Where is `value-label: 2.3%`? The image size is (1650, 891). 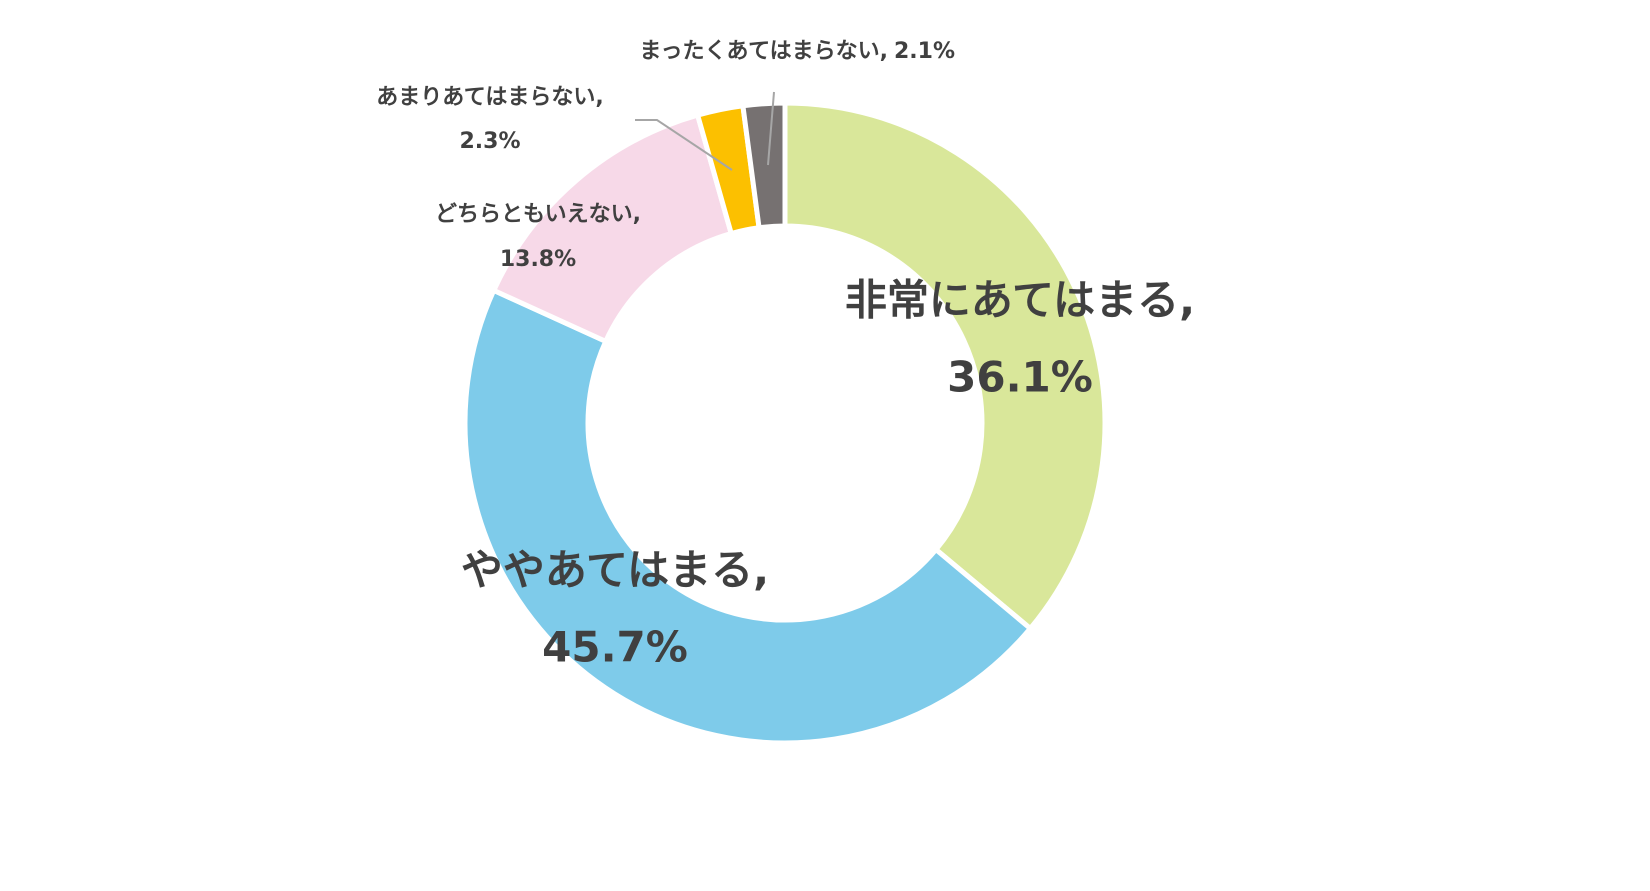 value-label: 2.3% is located at coordinates (489, 141).